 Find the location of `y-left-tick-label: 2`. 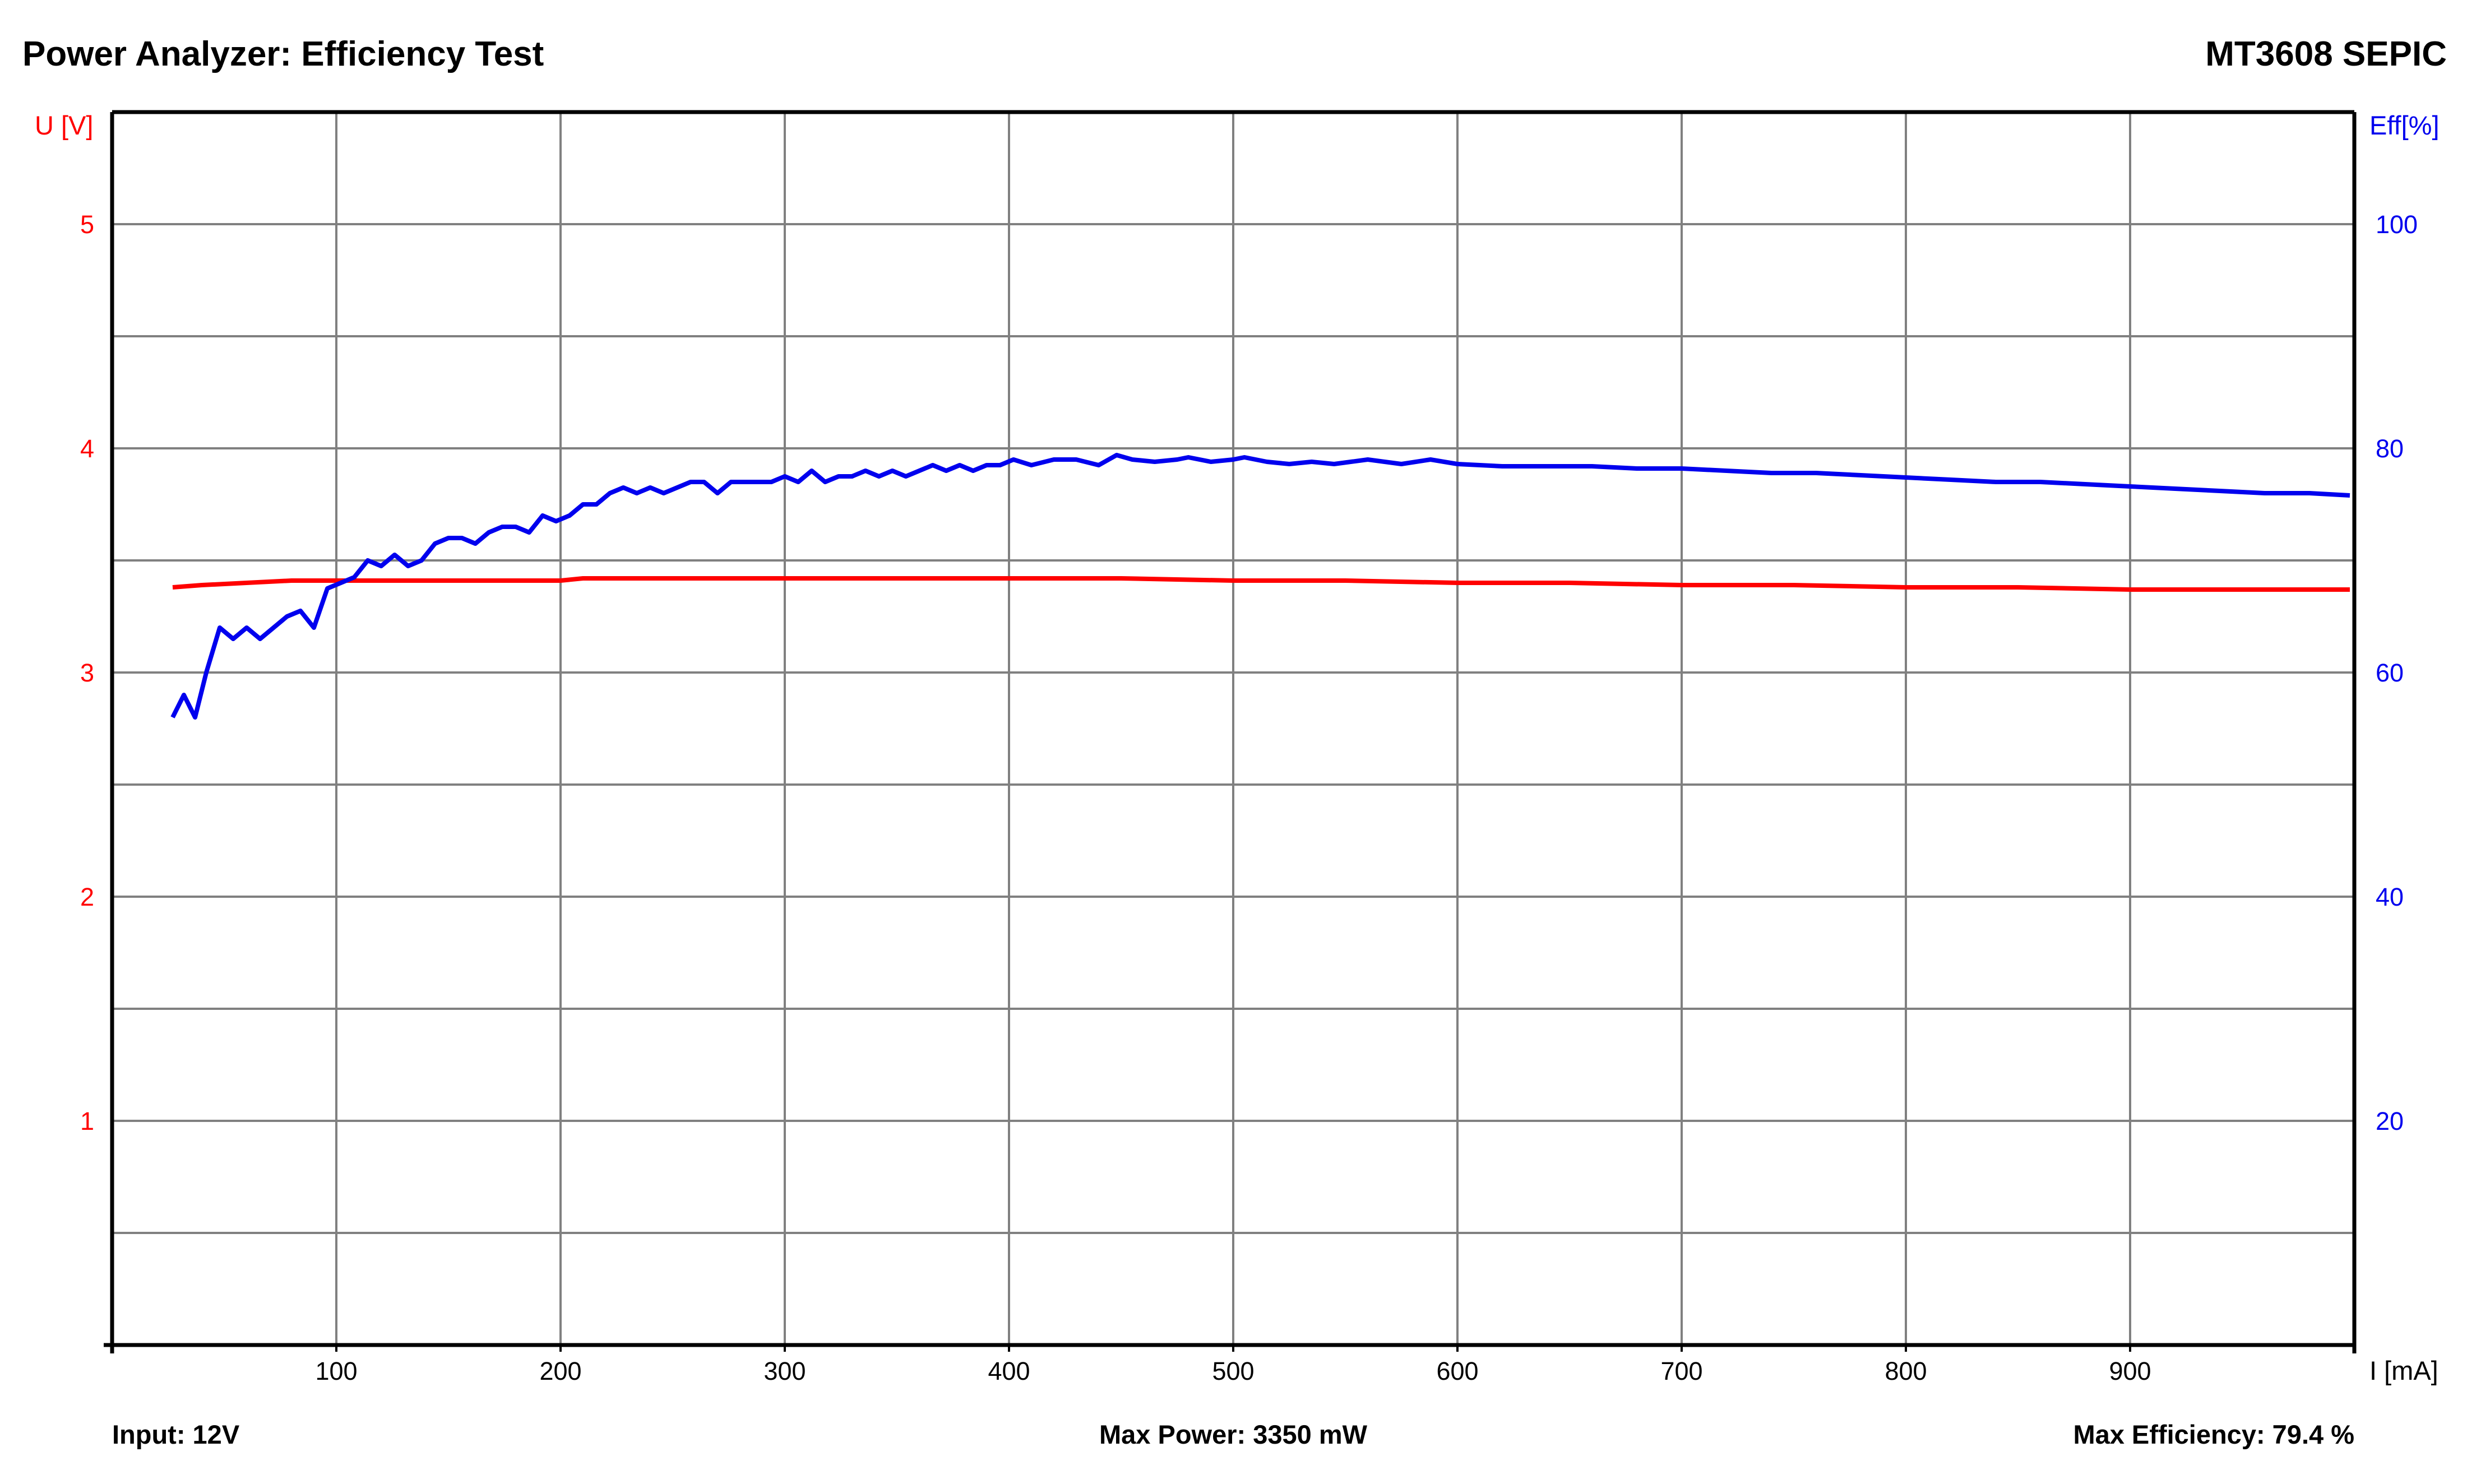

y-left-tick-label: 2 is located at coordinates (87, 897).